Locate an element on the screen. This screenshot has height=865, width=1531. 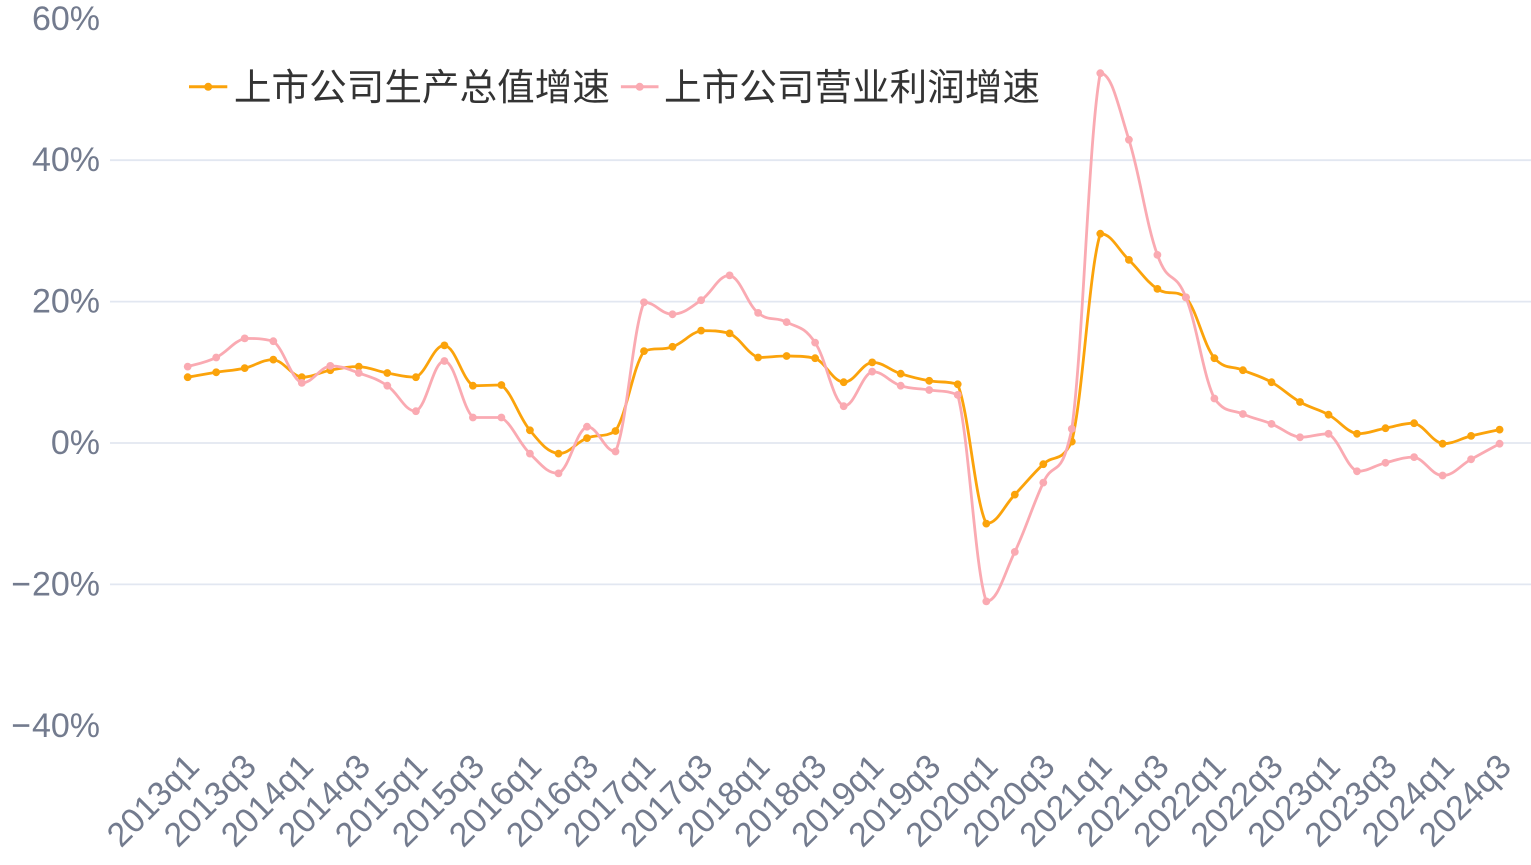
svg-text: 60% is located at coordinates (66, 19).